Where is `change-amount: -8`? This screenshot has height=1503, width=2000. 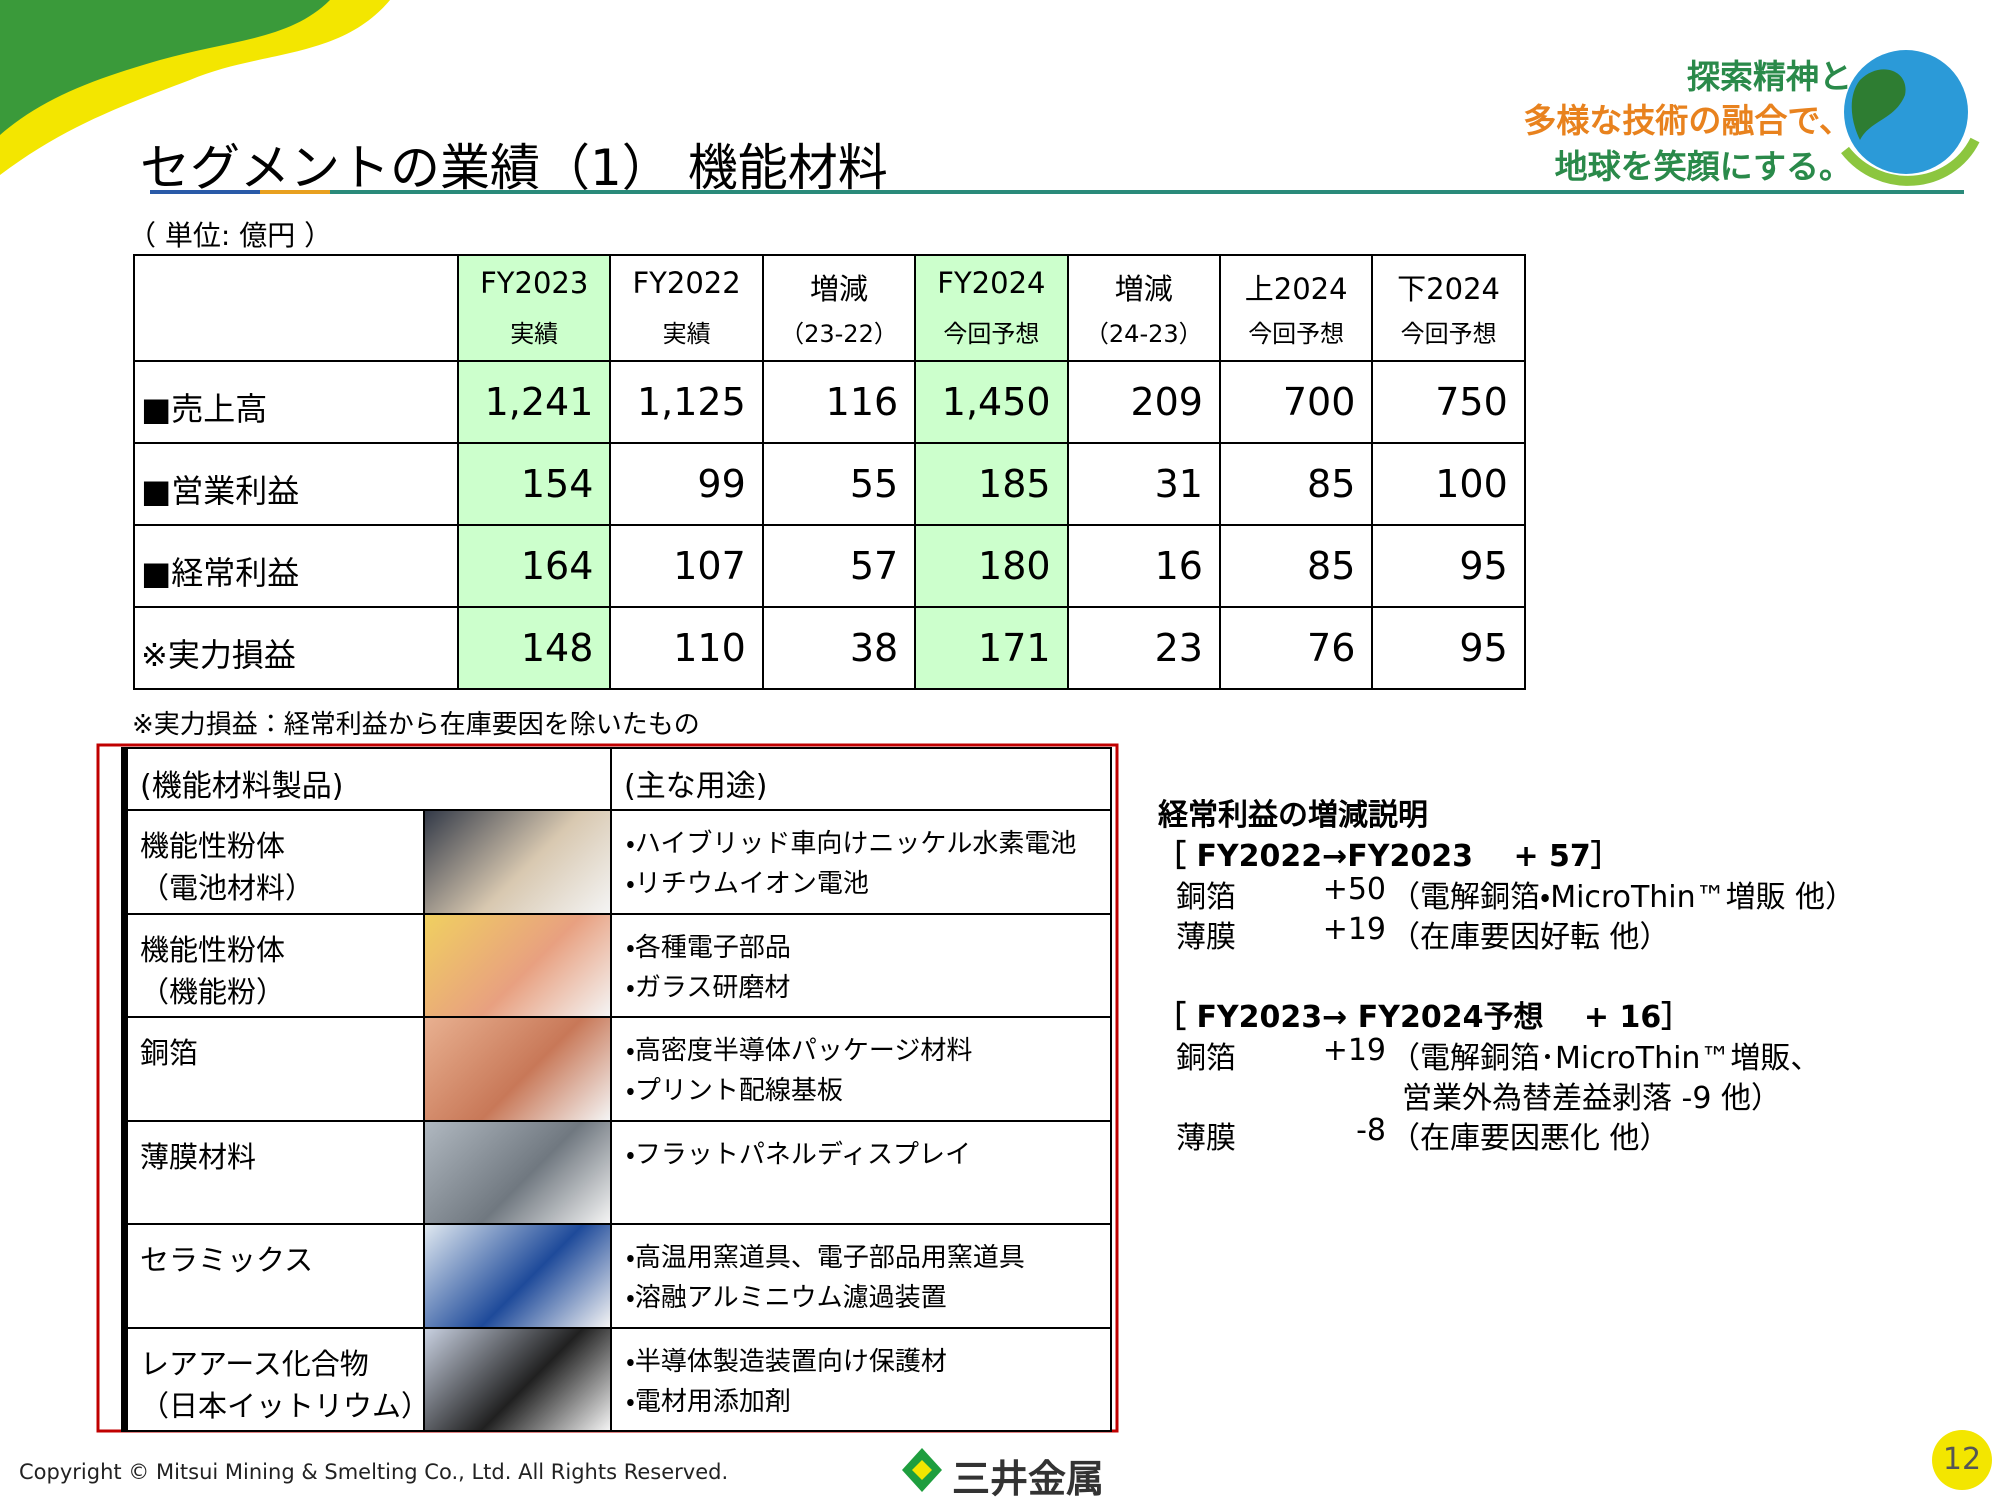 change-amount: -8 is located at coordinates (1371, 1130).